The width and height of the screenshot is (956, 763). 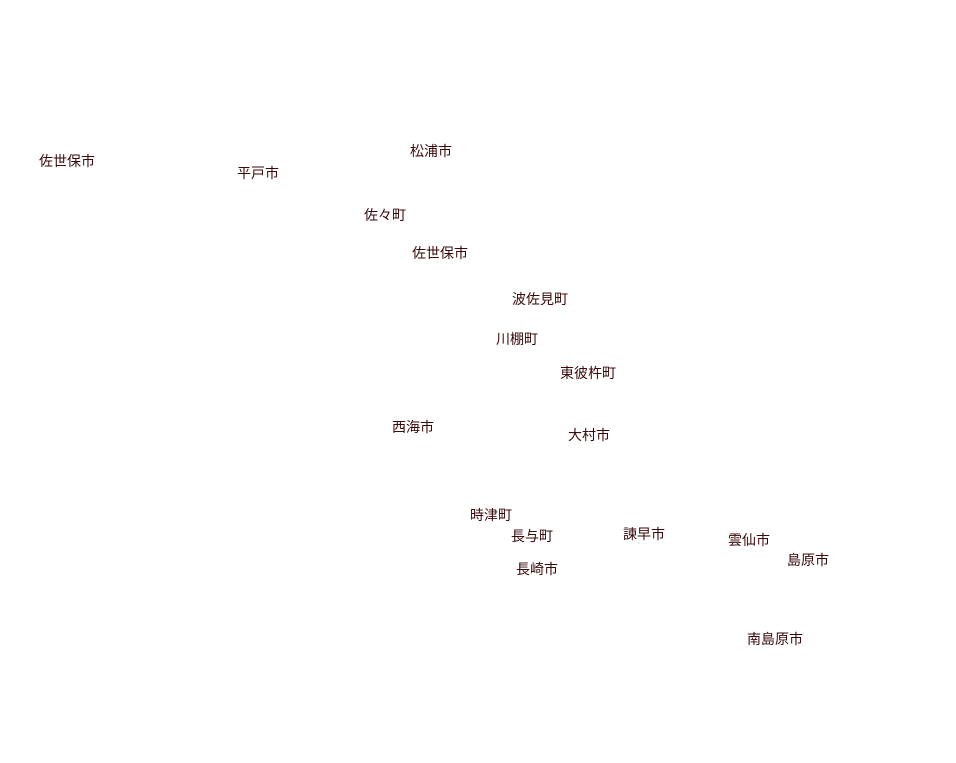 What do you see at coordinates (749, 541) in the screenshot?
I see `place-label: 雲仙市` at bounding box center [749, 541].